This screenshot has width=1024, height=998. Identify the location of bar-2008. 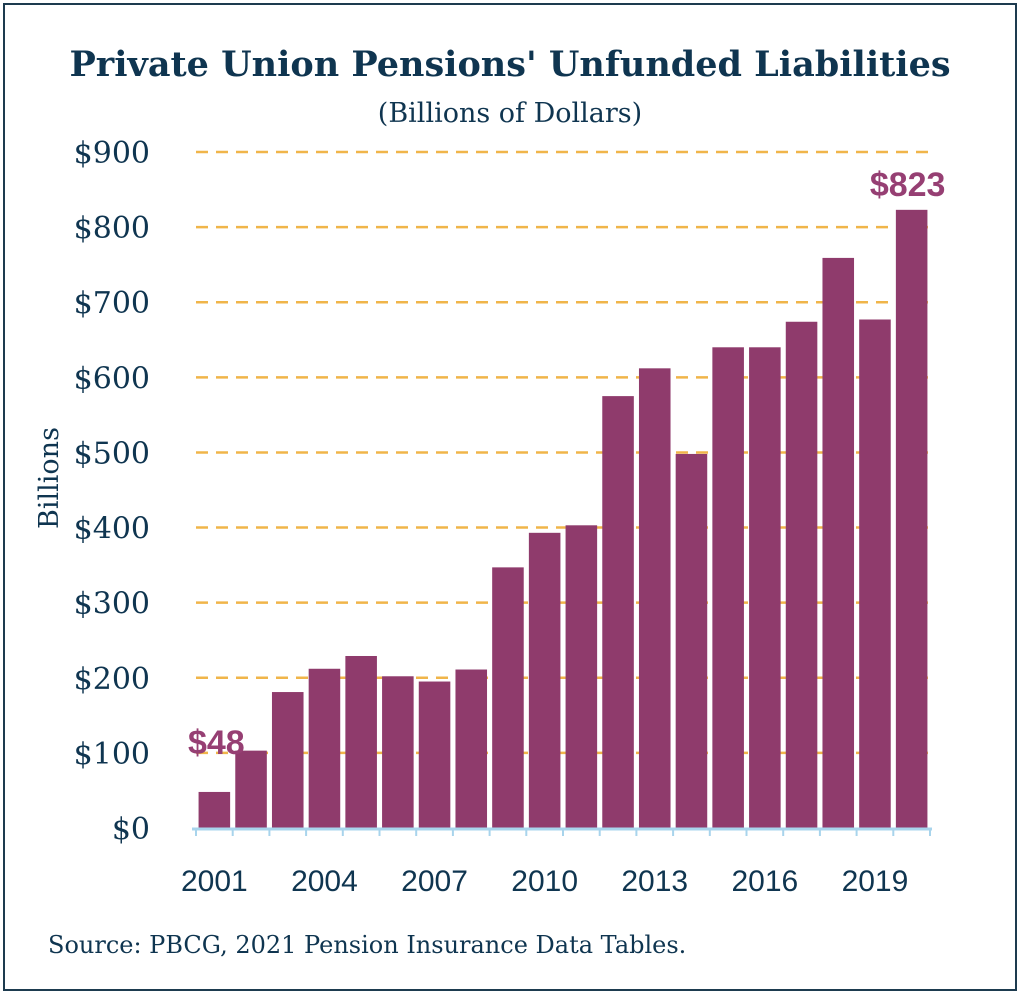
(471, 748).